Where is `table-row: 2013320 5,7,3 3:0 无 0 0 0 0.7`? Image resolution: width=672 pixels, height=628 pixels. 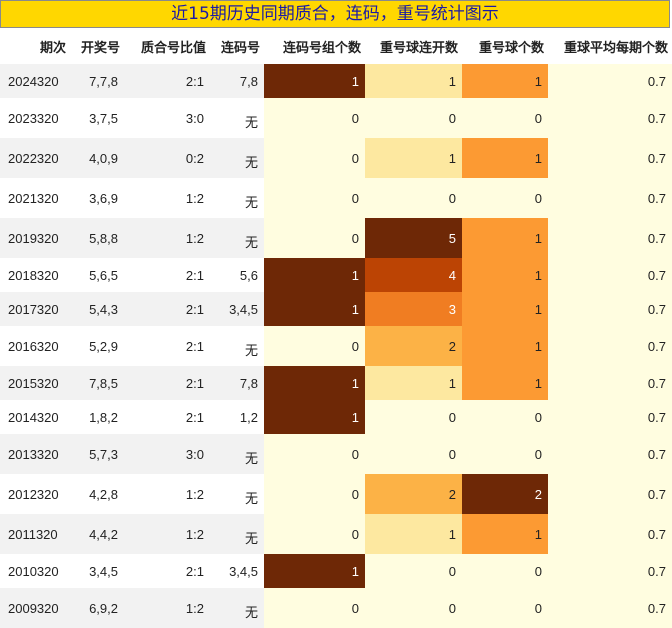
table-row: 2013320 5,7,3 3:0 无 0 0 0 0.7 is located at coordinates (336, 454).